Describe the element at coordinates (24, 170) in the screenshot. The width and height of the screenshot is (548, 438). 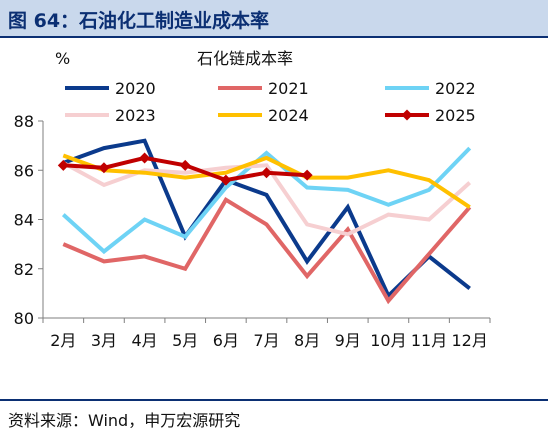
I see `y-tick-label: 86` at that location.